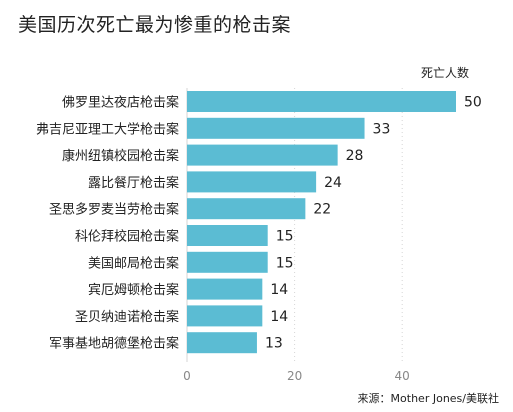 The width and height of the screenshot is (513, 412). What do you see at coordinates (445, 72) in the screenshot?
I see `unit-label: 死亡人数` at bounding box center [445, 72].